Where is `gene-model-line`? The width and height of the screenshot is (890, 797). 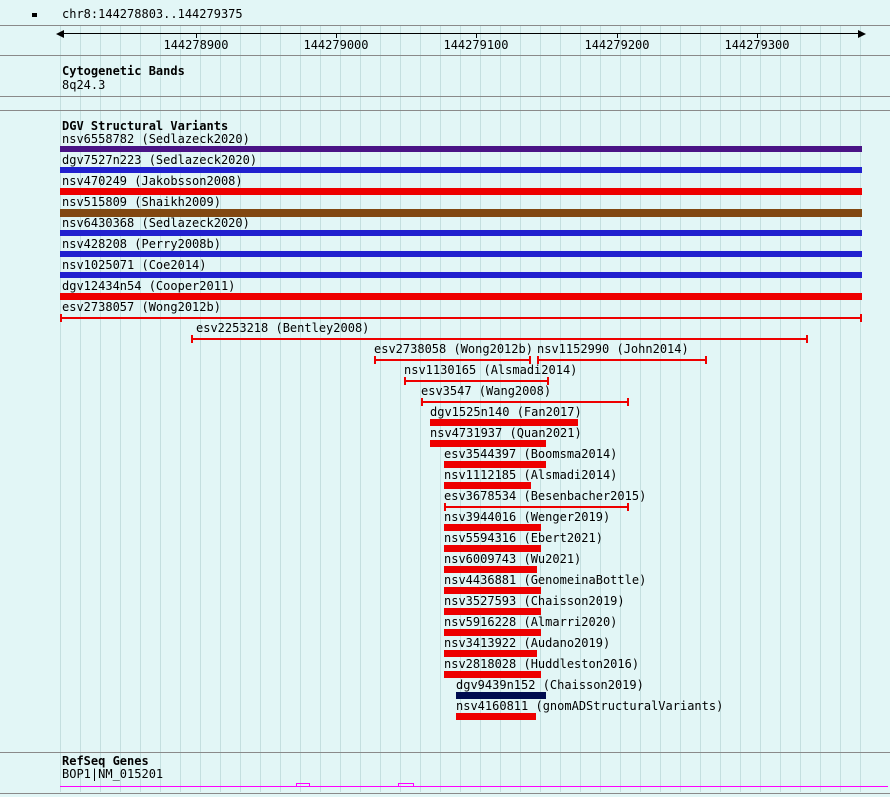 gene-model-line is located at coordinates (474, 786).